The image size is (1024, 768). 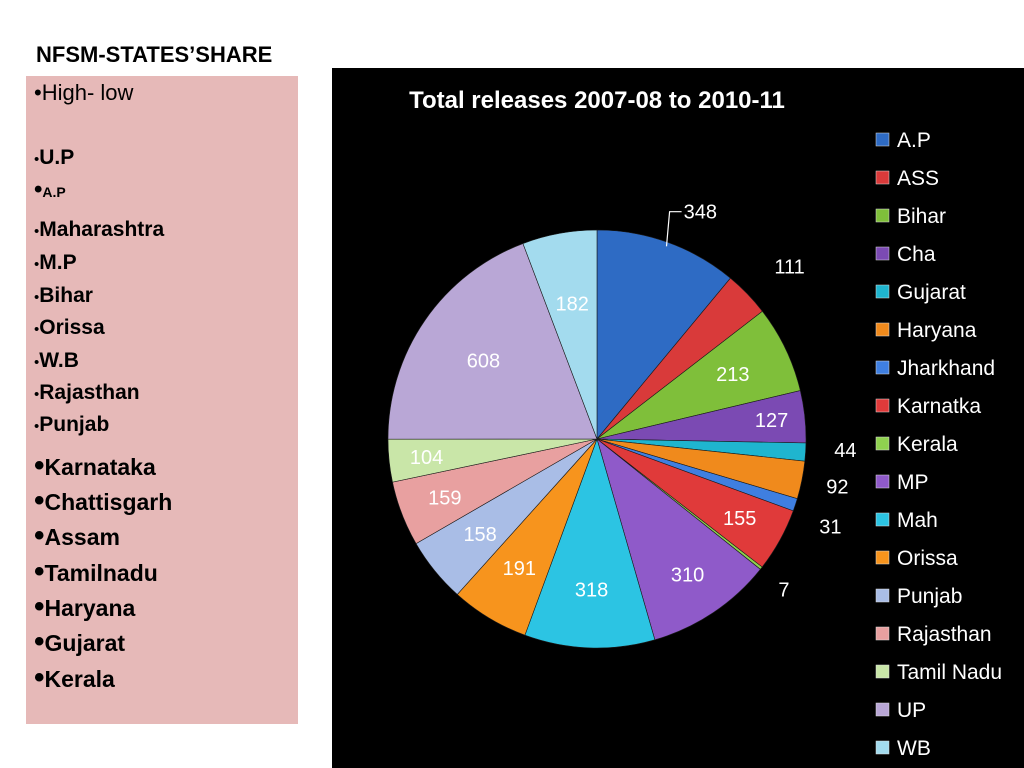 I want to click on legend-swatch-wb, so click(x=882, y=747).